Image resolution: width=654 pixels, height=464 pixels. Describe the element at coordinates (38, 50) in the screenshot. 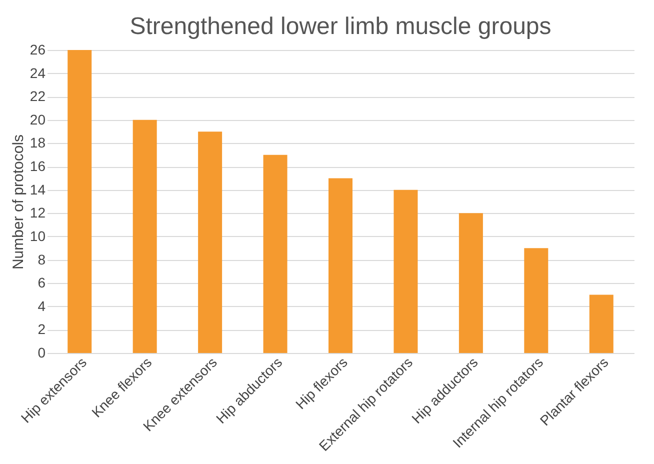

I see `y-tick-label: 26` at that location.